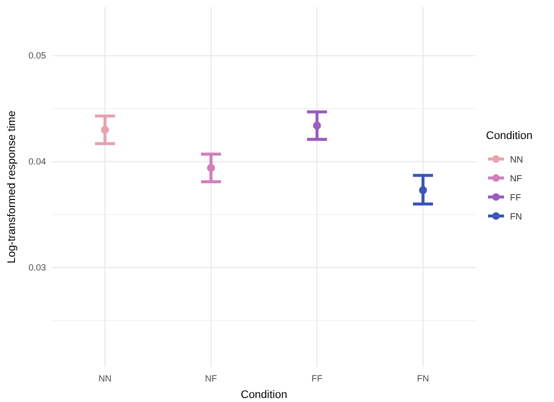  What do you see at coordinates (37, 55) in the screenshot?
I see `y-tick-label: 0.05` at bounding box center [37, 55].